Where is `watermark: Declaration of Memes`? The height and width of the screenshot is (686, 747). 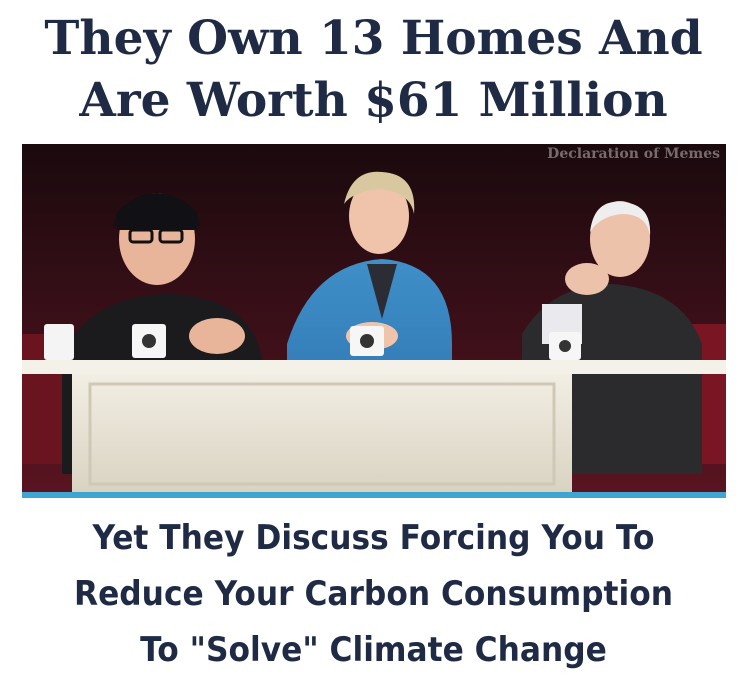 watermark: Declaration of Memes is located at coordinates (633, 154).